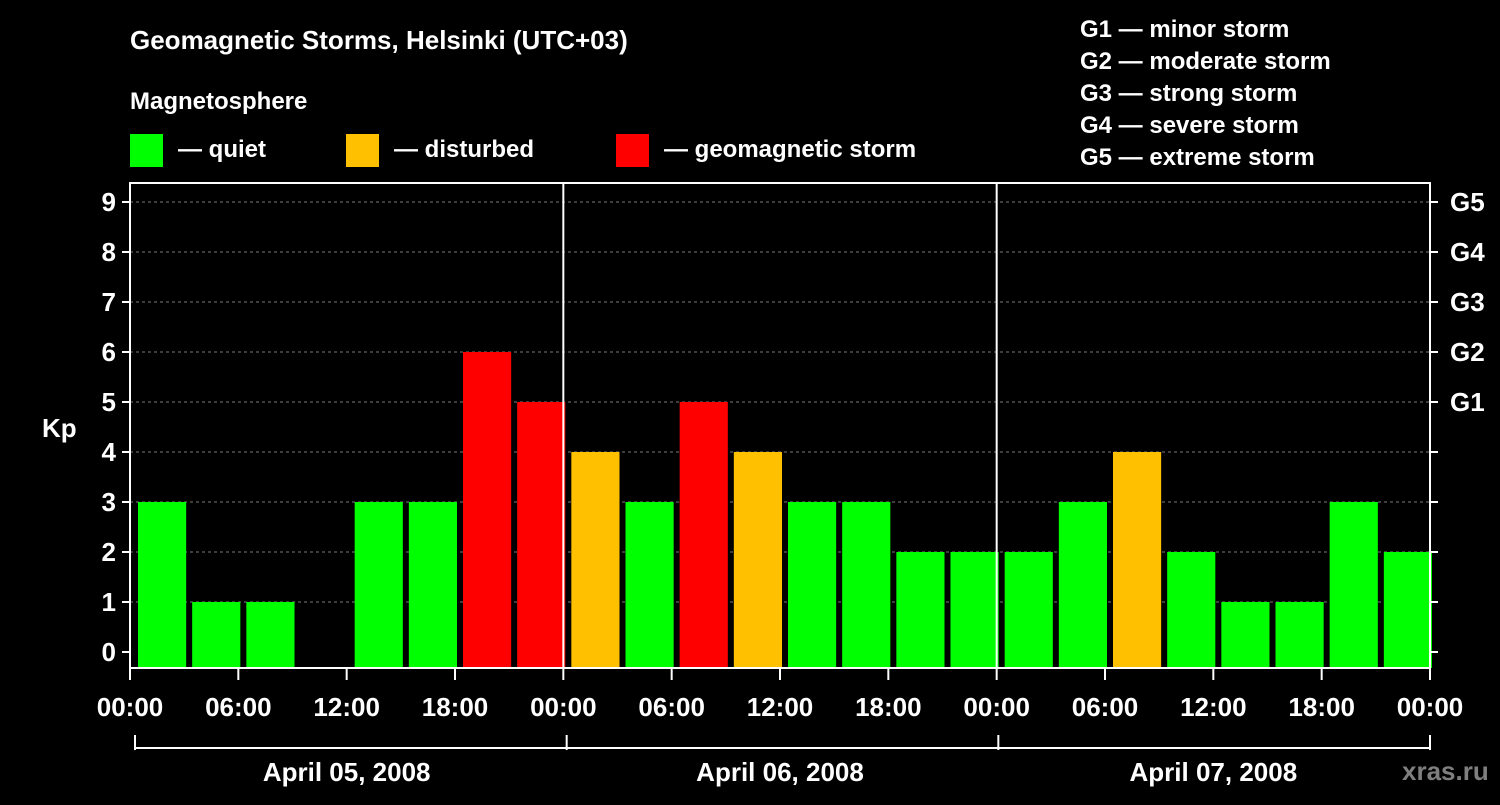 This screenshot has width=1500, height=805. Describe the element at coordinates (1205, 61) in the screenshot. I see `storm-scale-g2: G2 — moderate storm` at that location.